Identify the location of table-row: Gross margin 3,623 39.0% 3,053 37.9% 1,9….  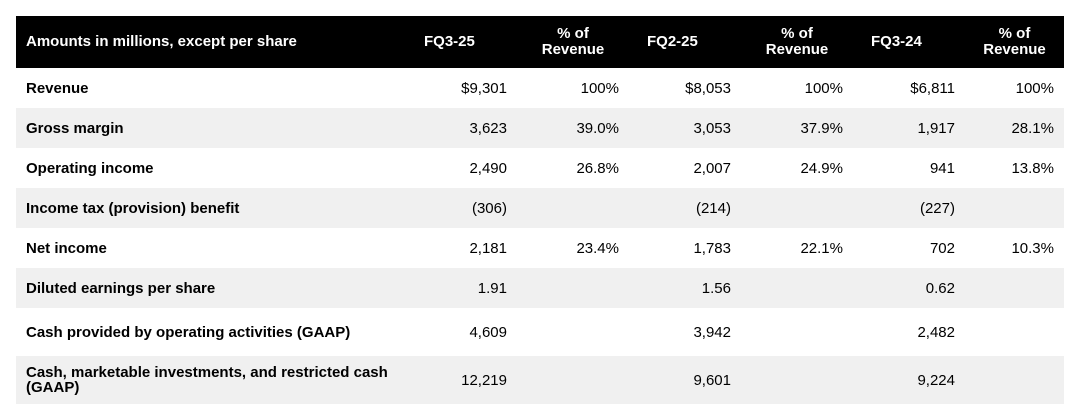
(540, 128).